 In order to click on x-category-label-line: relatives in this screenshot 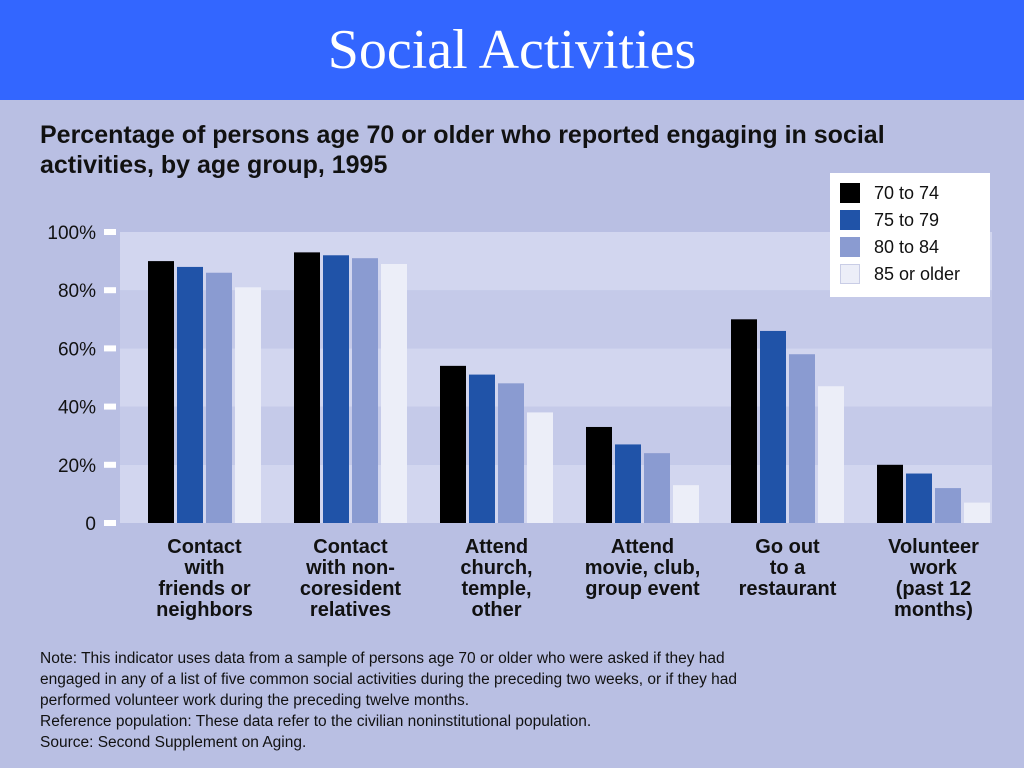, I will do `click(350, 610)`.